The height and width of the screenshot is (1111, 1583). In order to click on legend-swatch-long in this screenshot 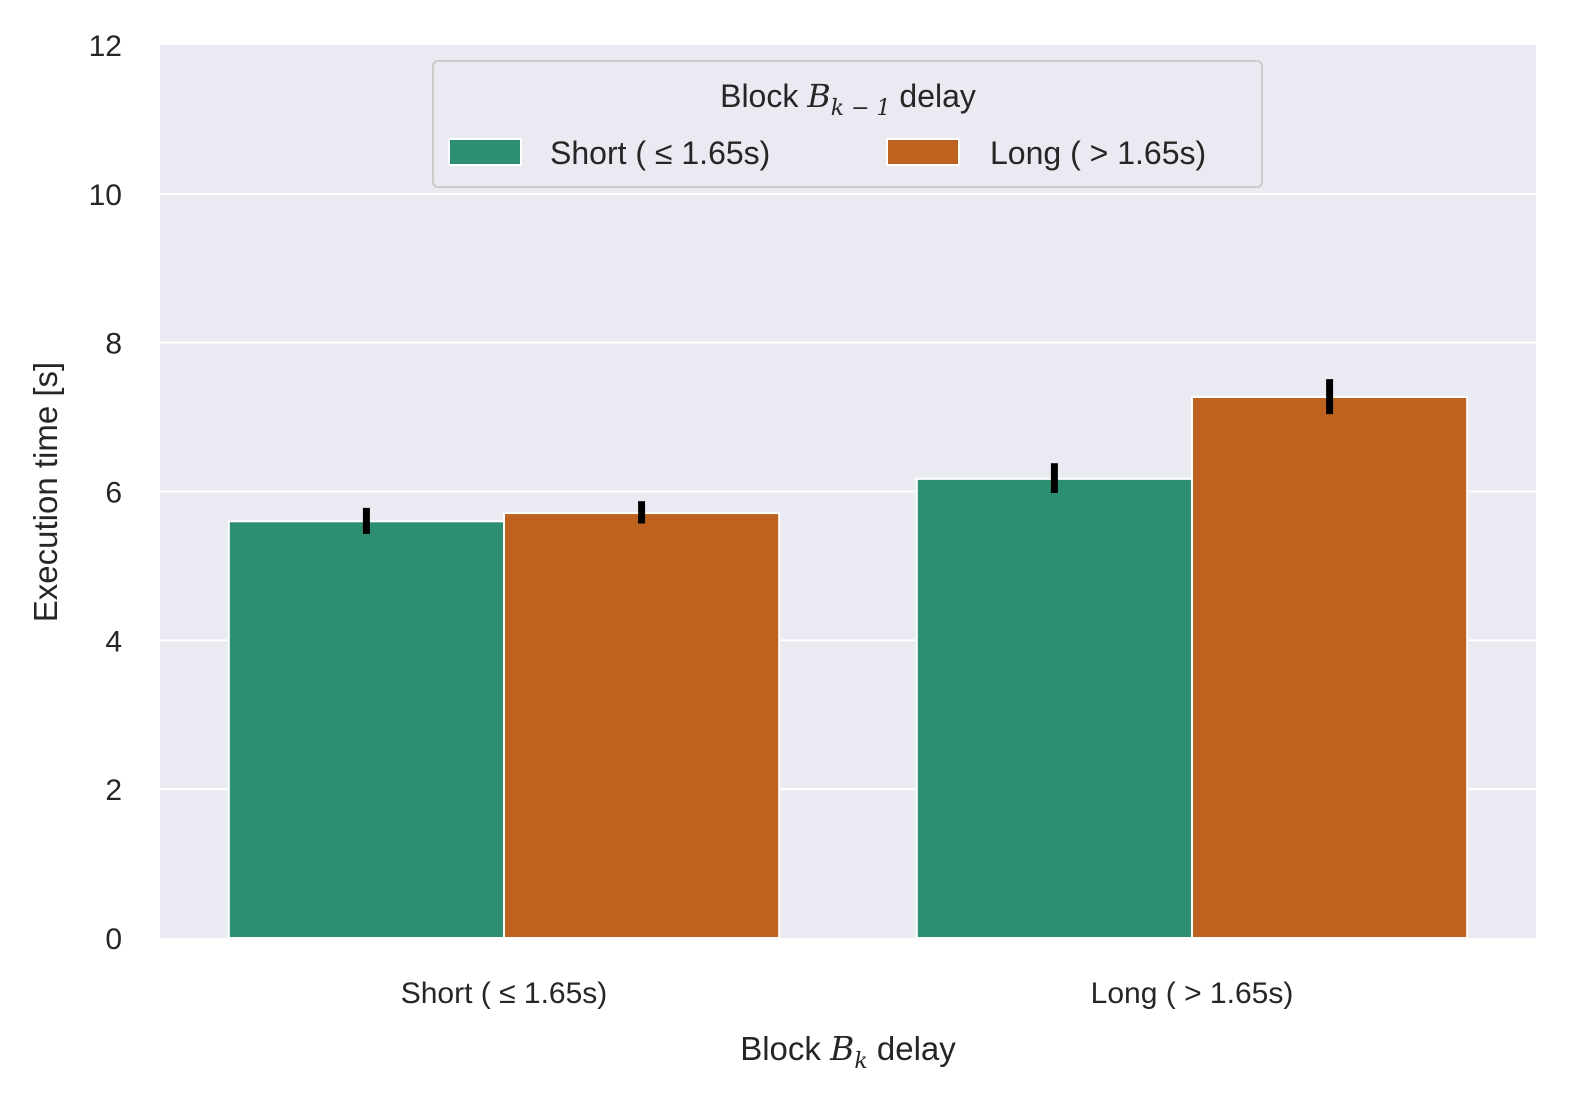, I will do `click(923, 152)`.